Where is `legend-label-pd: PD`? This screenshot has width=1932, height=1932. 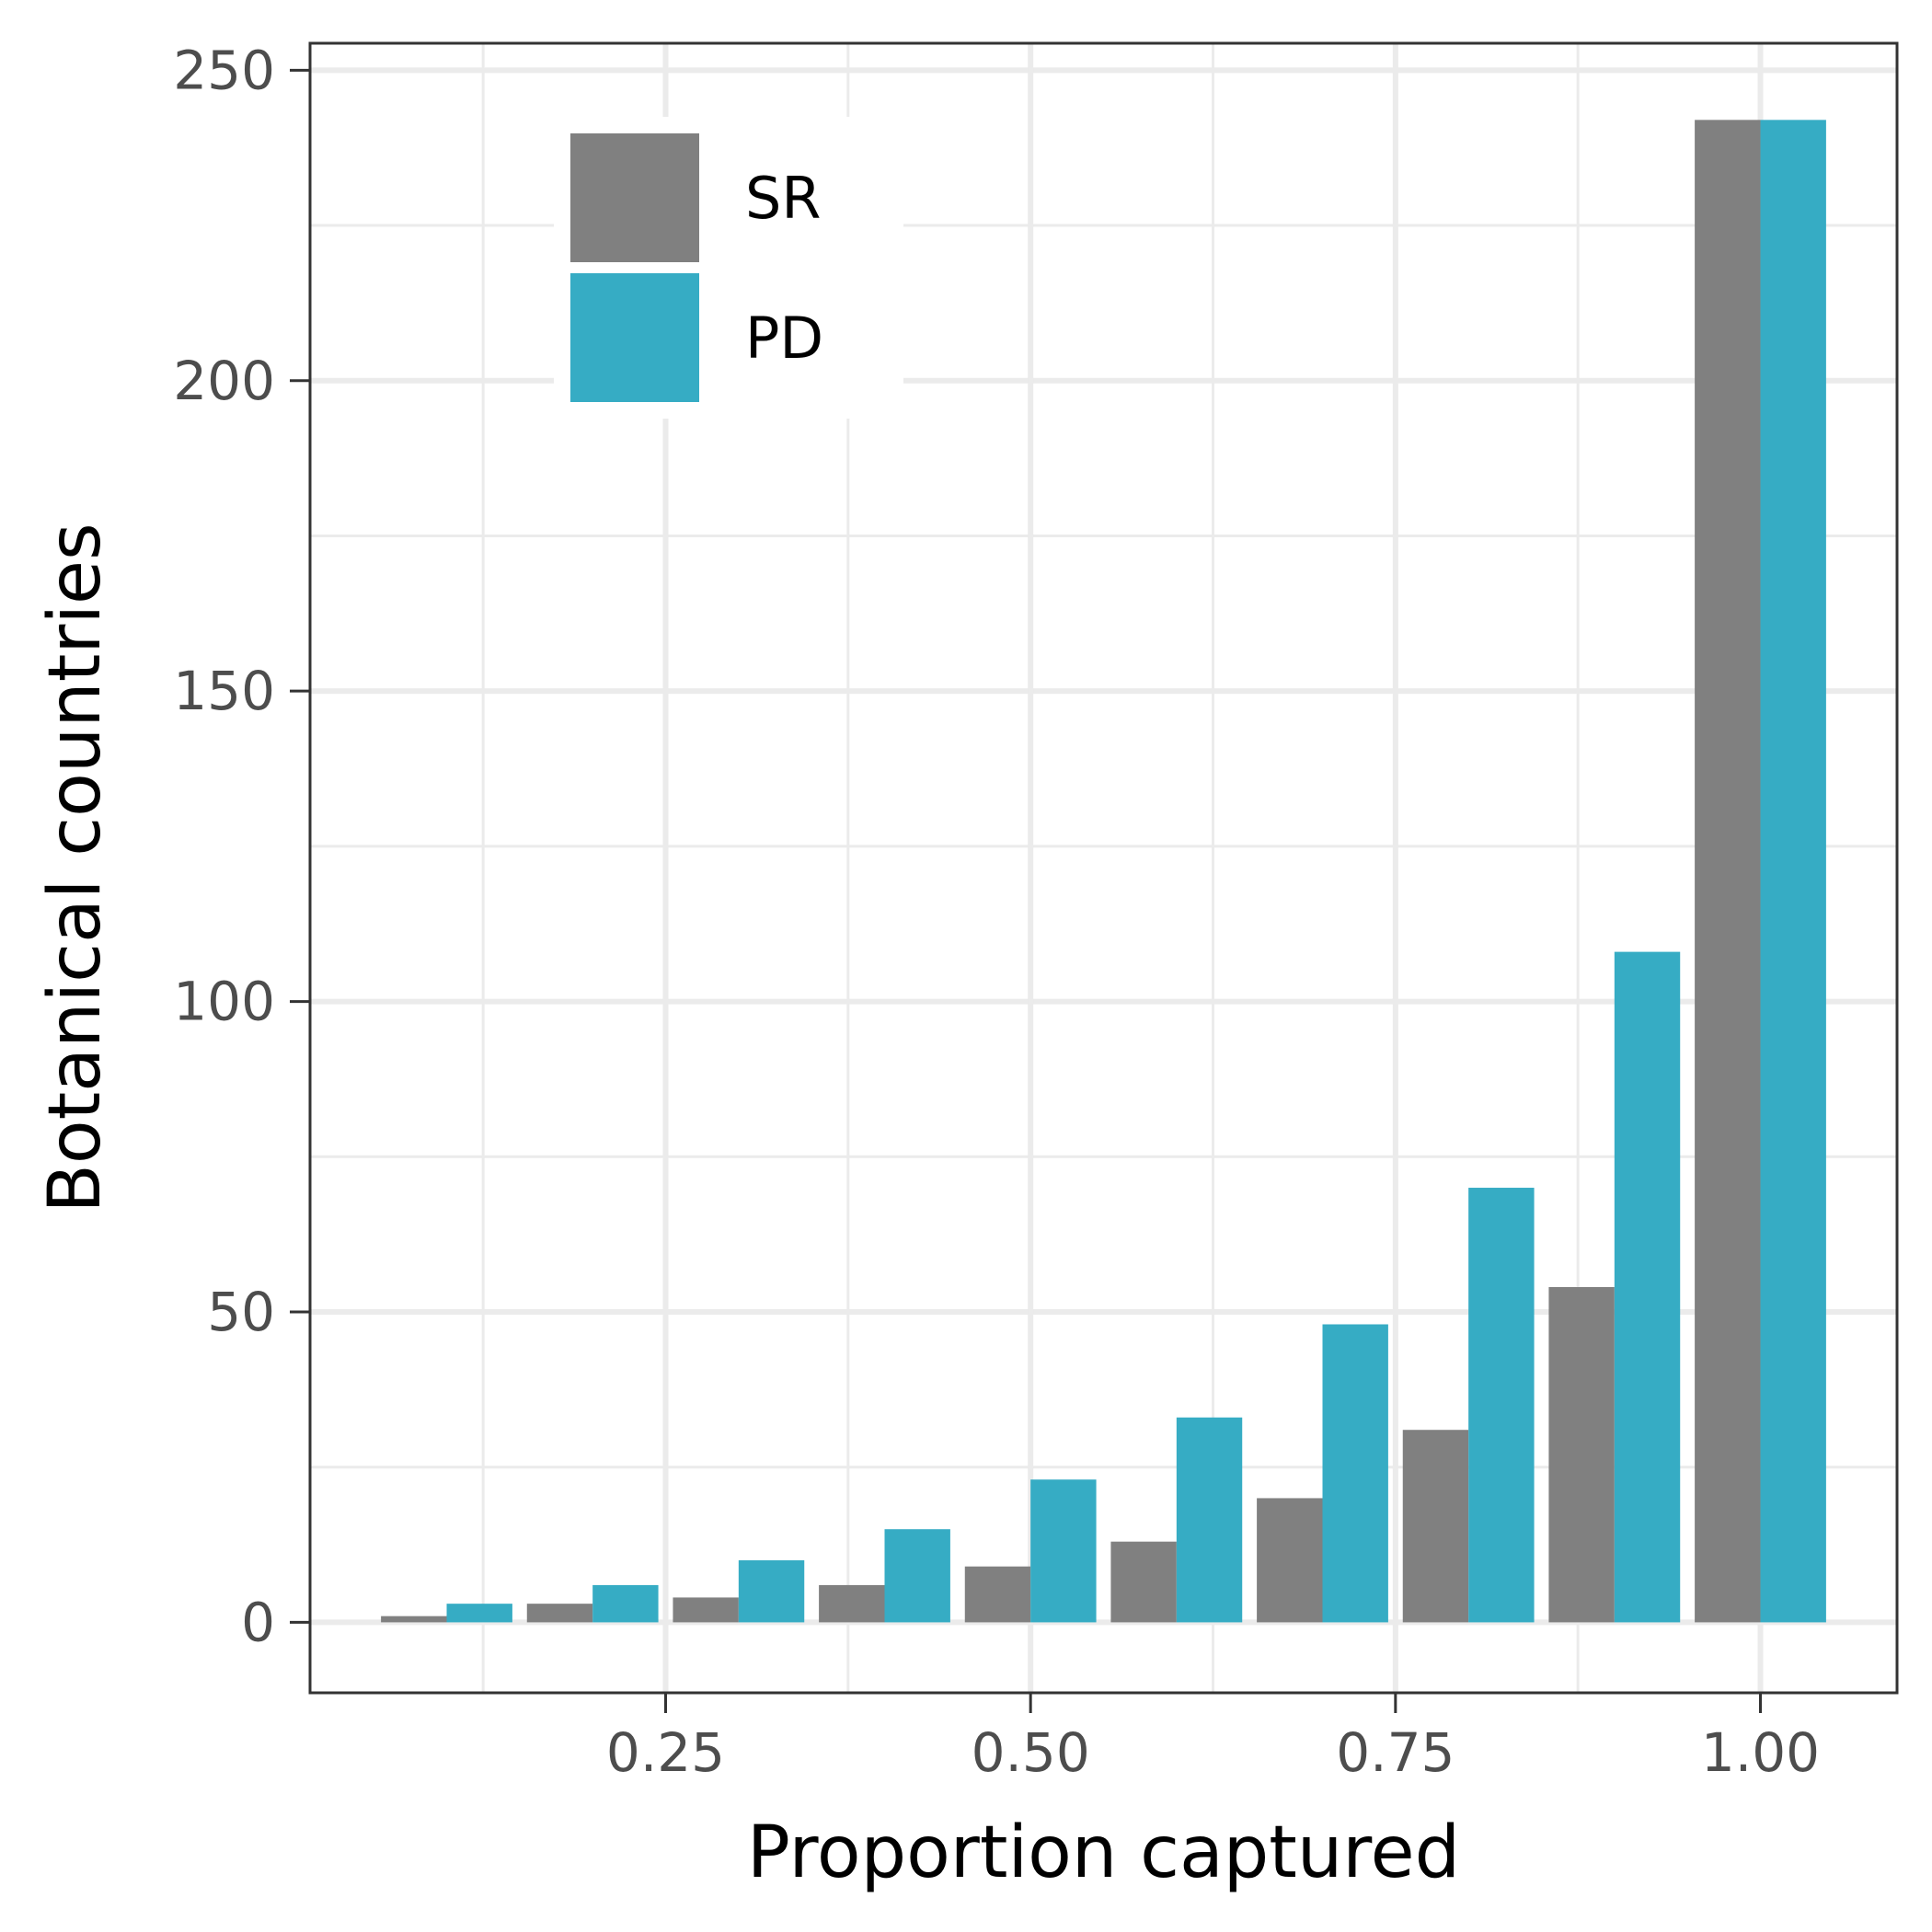
legend-label-pd: PD is located at coordinates (784, 338).